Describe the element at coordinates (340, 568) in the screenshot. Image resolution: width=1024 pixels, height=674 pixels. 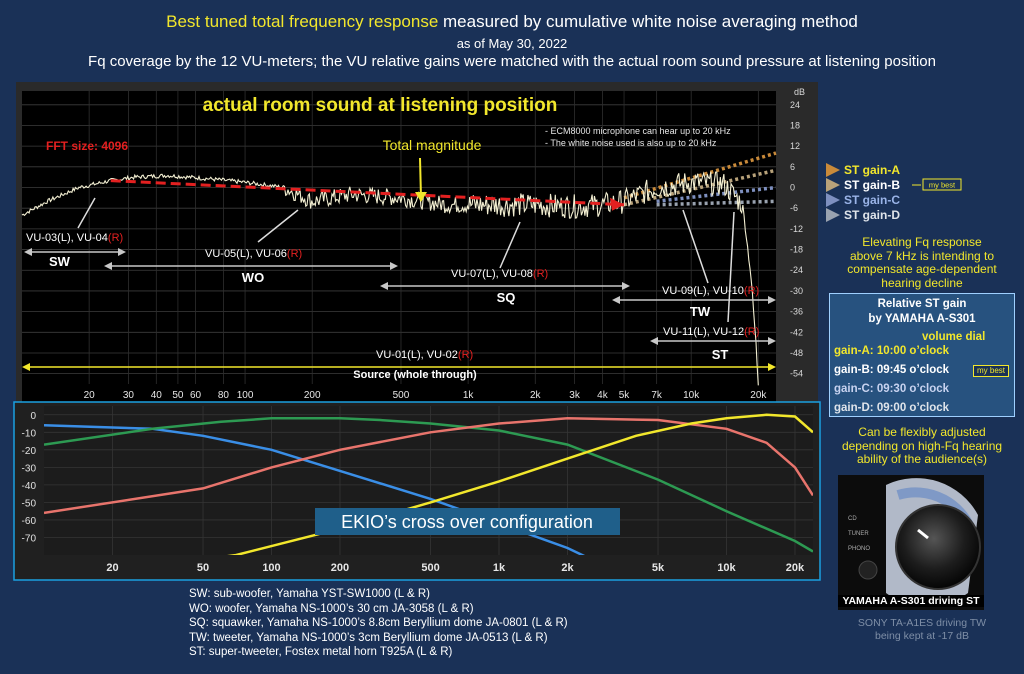
I see `chart2-xtick-label: 200` at that location.